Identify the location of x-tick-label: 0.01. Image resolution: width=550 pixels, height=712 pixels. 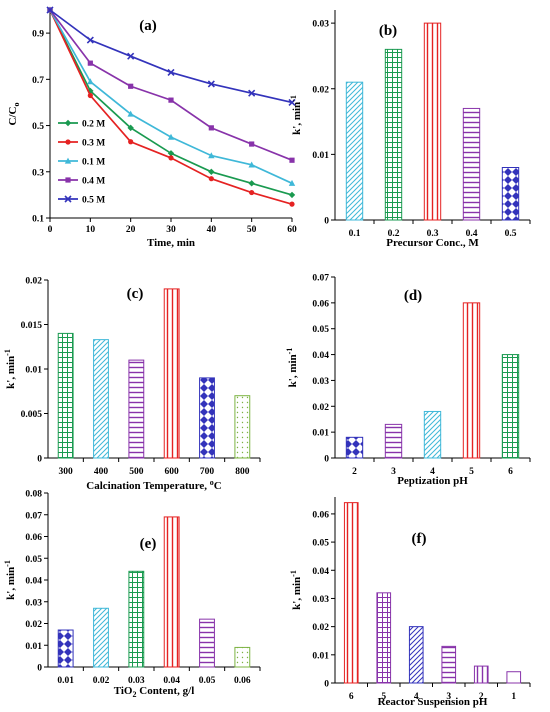
(65, 681).